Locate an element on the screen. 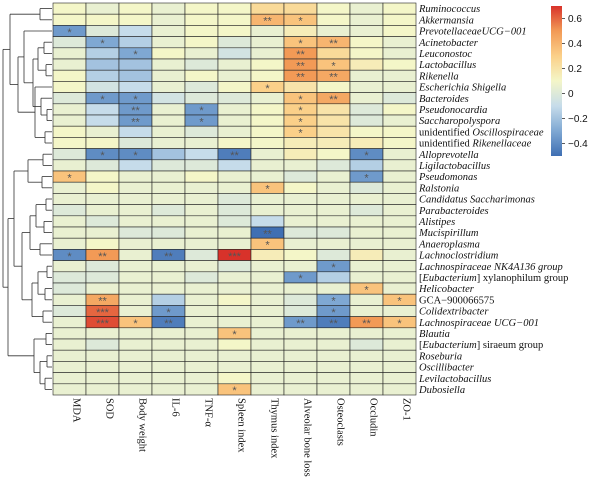  row-label: Escherichia Shigella is located at coordinates (462, 88).